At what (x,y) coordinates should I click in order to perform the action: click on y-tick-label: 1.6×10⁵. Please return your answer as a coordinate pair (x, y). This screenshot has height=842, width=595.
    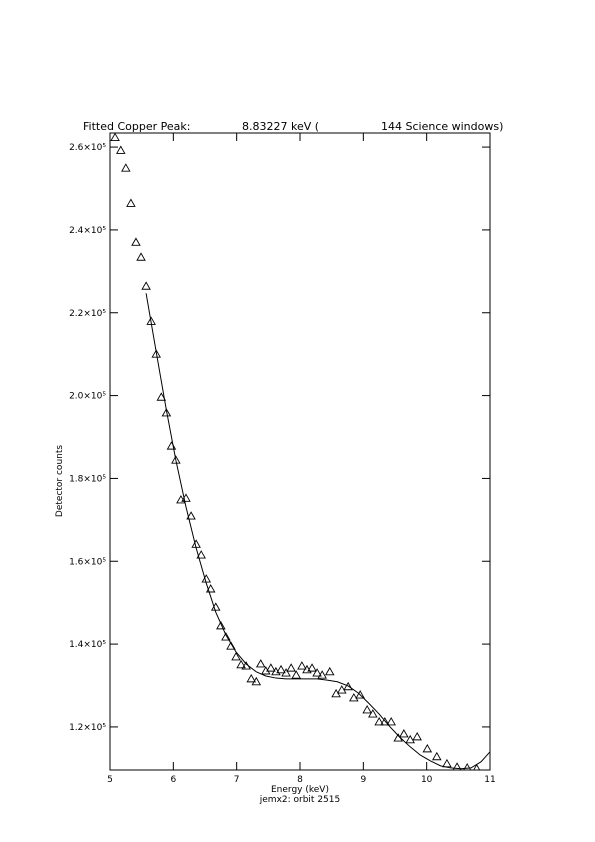
    Looking at the image, I should click on (87, 562).